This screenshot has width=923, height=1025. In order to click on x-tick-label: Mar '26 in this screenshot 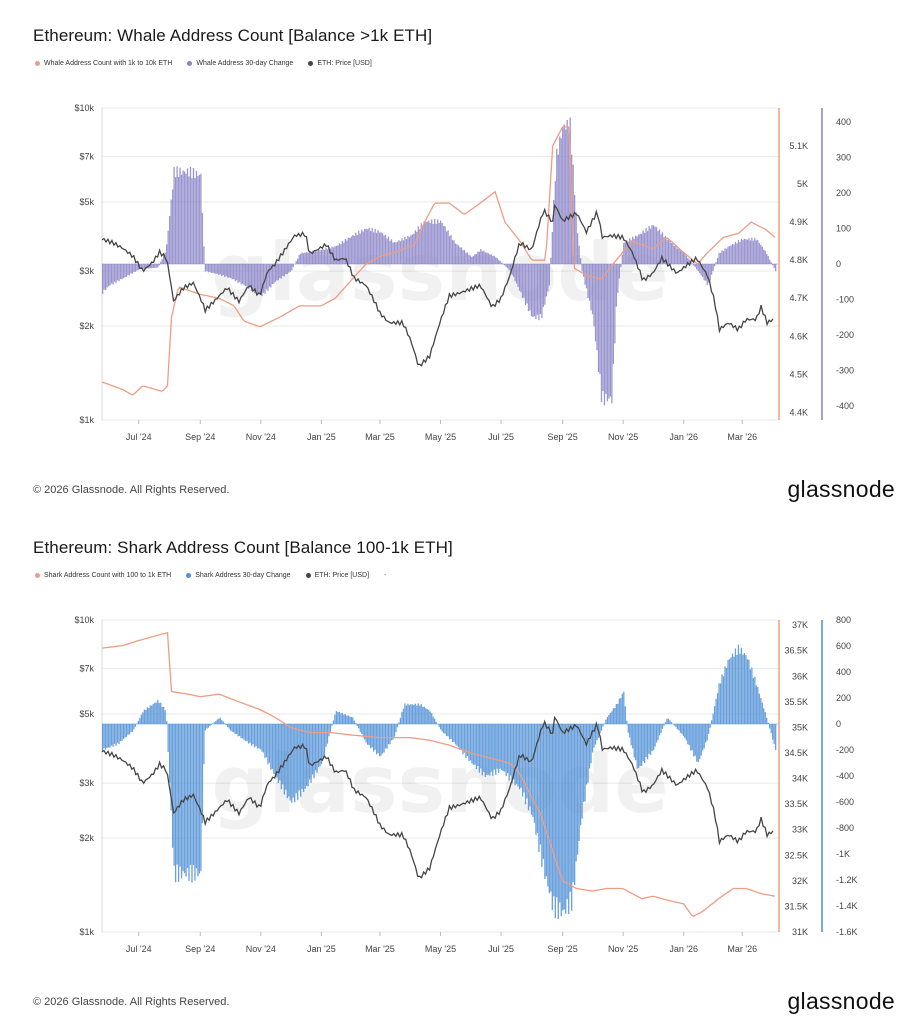, I will do `click(742, 437)`.